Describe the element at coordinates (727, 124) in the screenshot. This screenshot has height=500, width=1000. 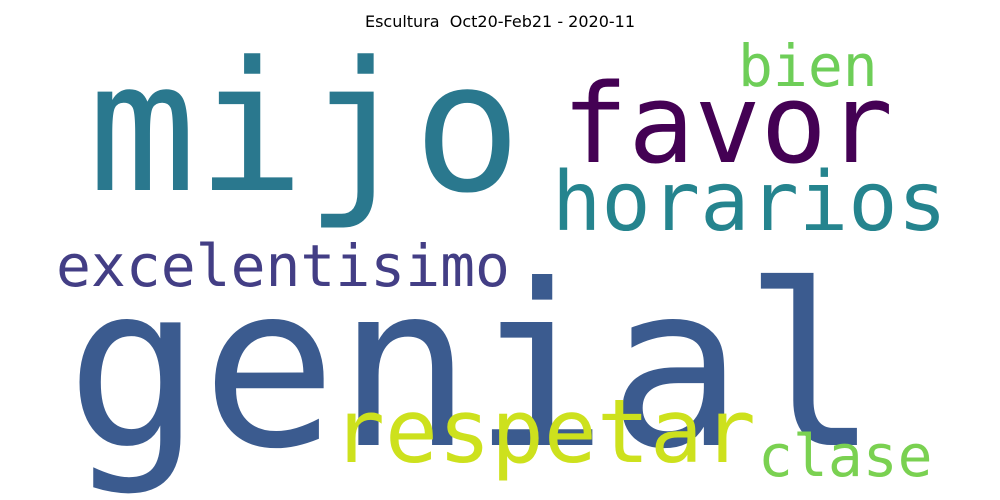
I see `word-favor: favor` at that location.